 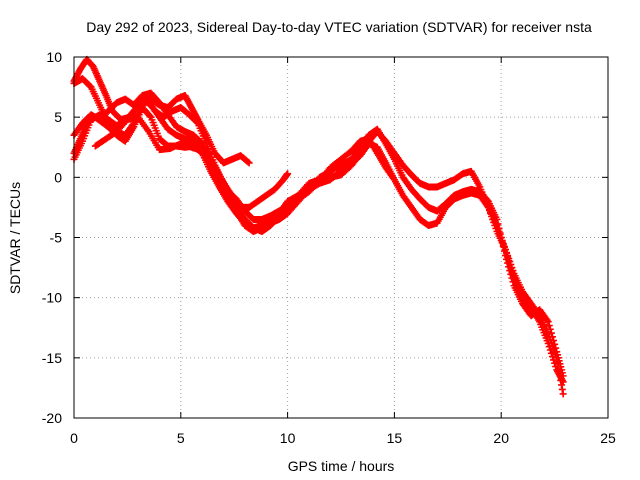 What do you see at coordinates (52, 358) in the screenshot?
I see `y-tick-label: -15` at bounding box center [52, 358].